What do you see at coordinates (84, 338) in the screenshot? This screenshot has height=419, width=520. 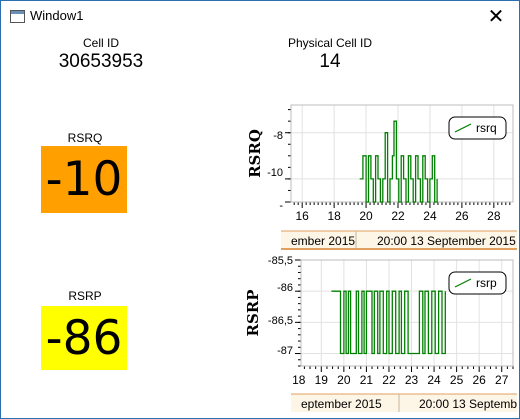 I see `rsrp-value-box: -86` at bounding box center [84, 338].